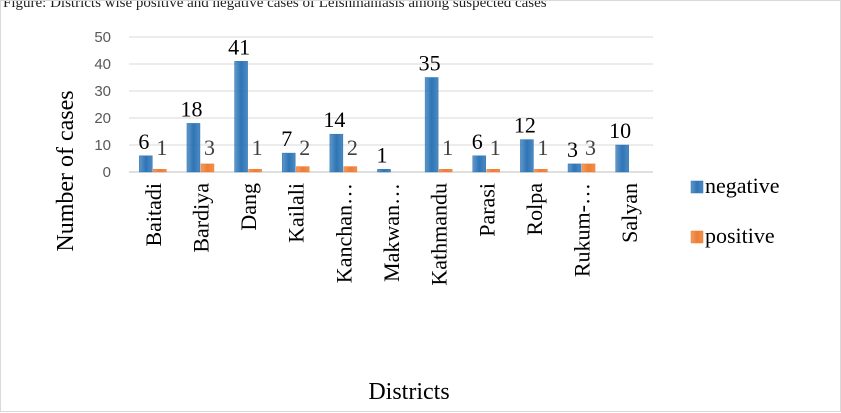 Image resolution: width=841 pixels, height=413 pixels. I want to click on legend: negative positive, so click(735, 210).